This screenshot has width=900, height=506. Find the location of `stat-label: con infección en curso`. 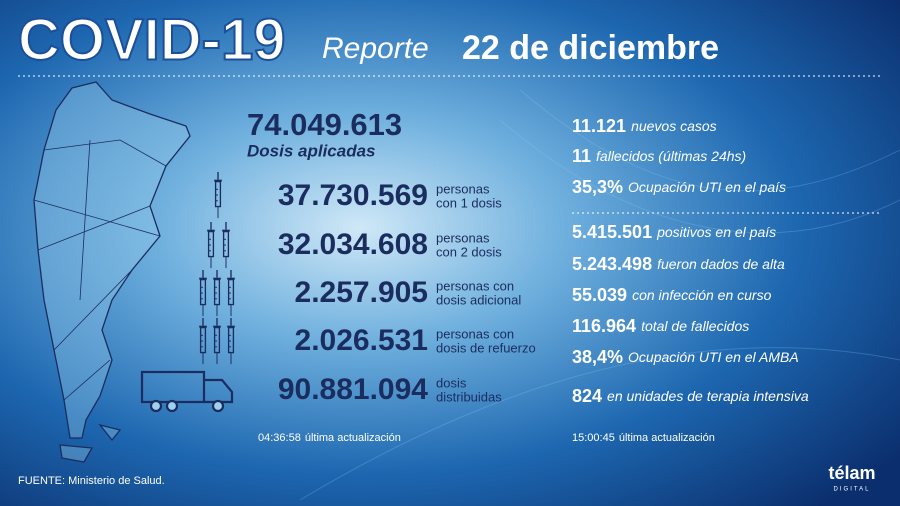

stat-label: con infección en curso is located at coordinates (702, 295).